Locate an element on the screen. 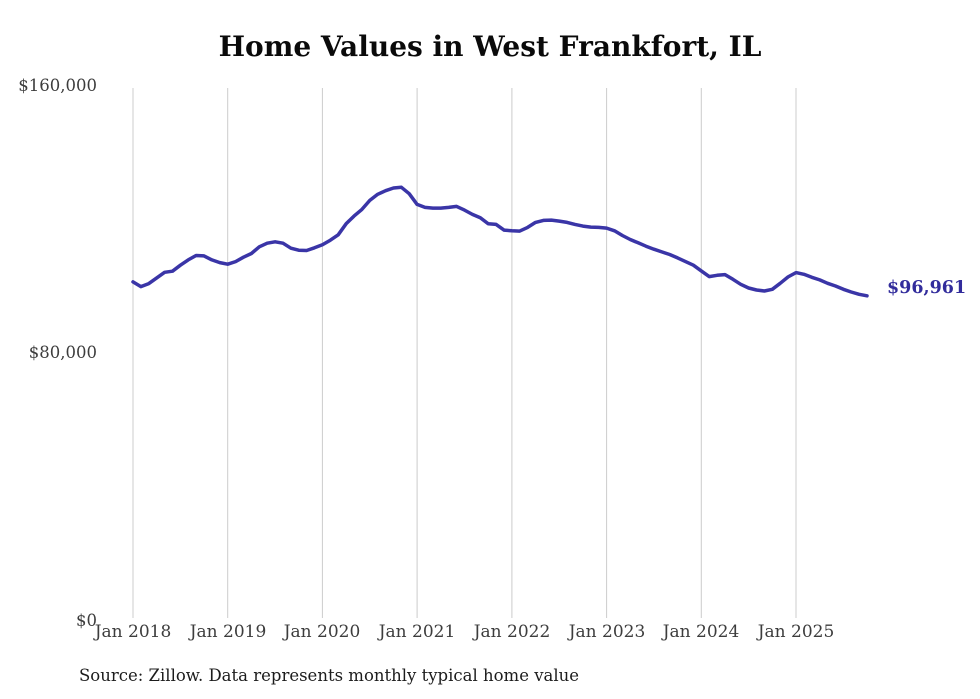 The height and width of the screenshot is (699, 980). x-axis-tick-jan-2022: Jan 2022 is located at coordinates (512, 632).